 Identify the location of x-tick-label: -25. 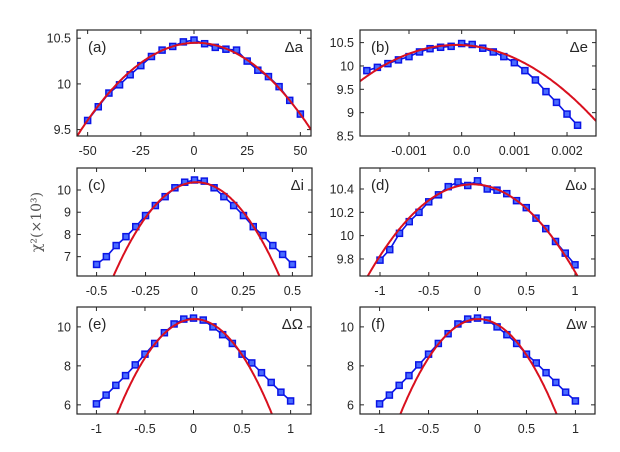
(141, 151).